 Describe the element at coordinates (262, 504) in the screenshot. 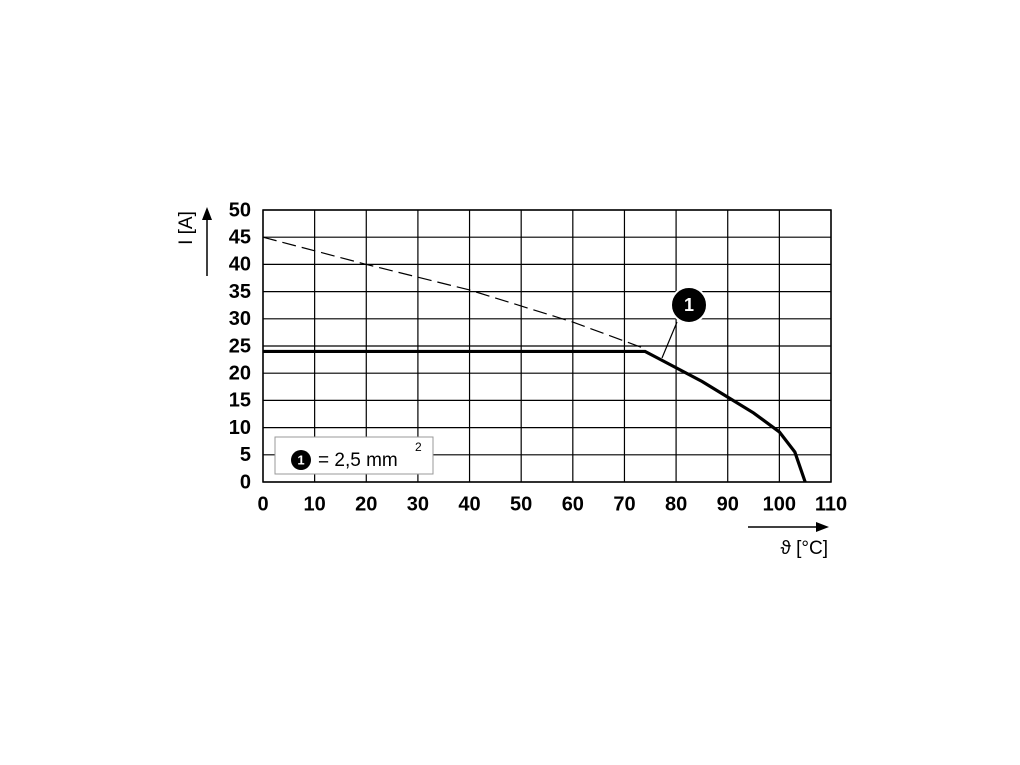

I see `x-tick-label: 0` at that location.